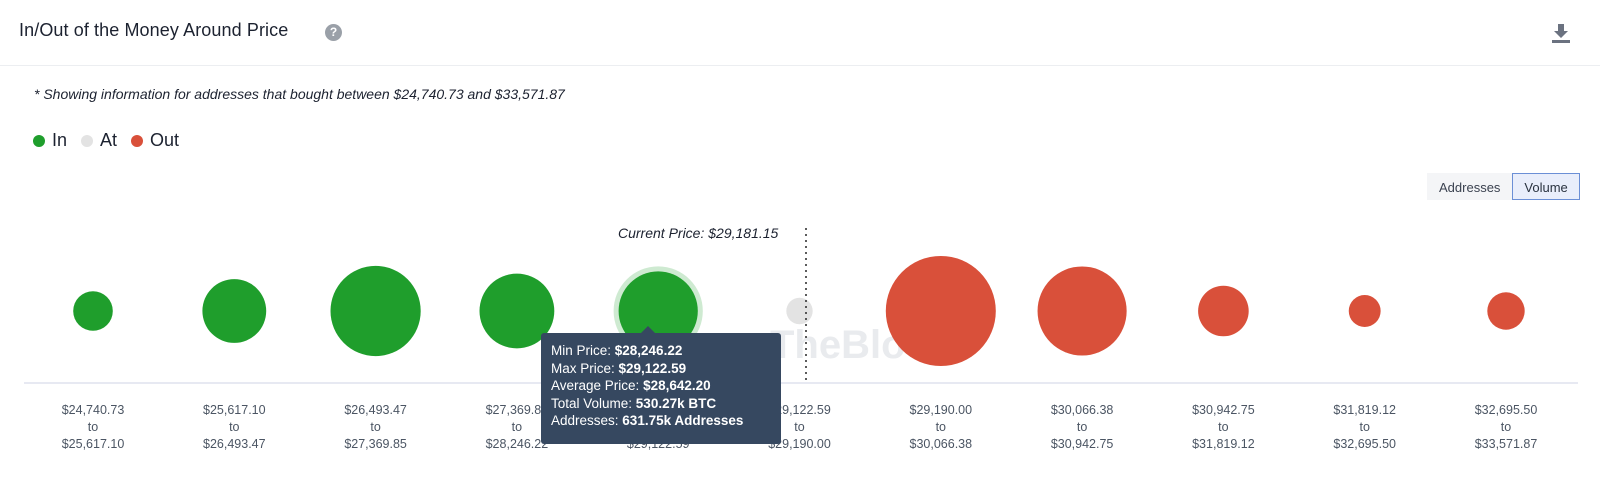 The width and height of the screenshot is (1600, 480). I want to click on legend-label-out: Out, so click(165, 140).